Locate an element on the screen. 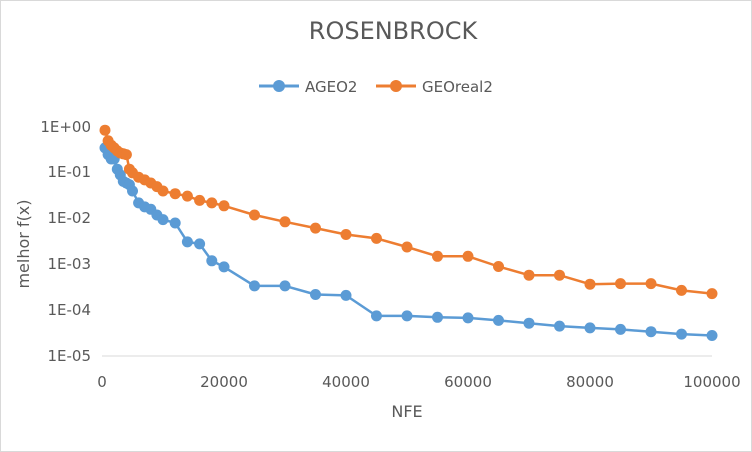  x-tick-label: 20000 is located at coordinates (224, 382).